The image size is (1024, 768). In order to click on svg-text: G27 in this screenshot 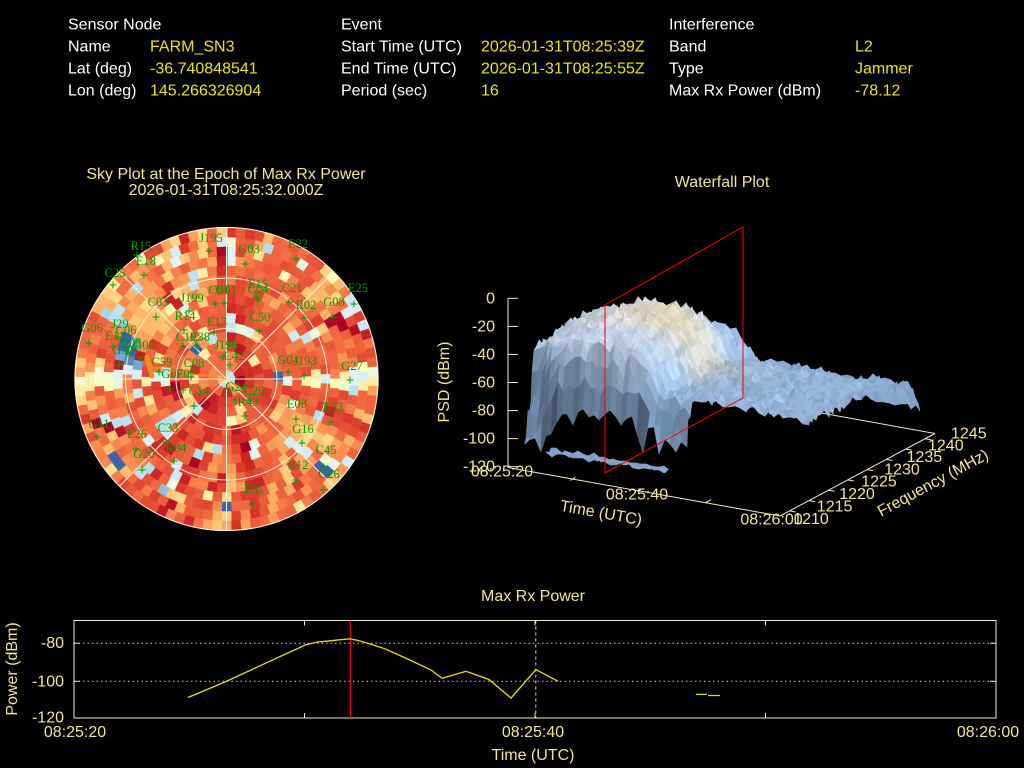, I will do `click(352, 366)`.